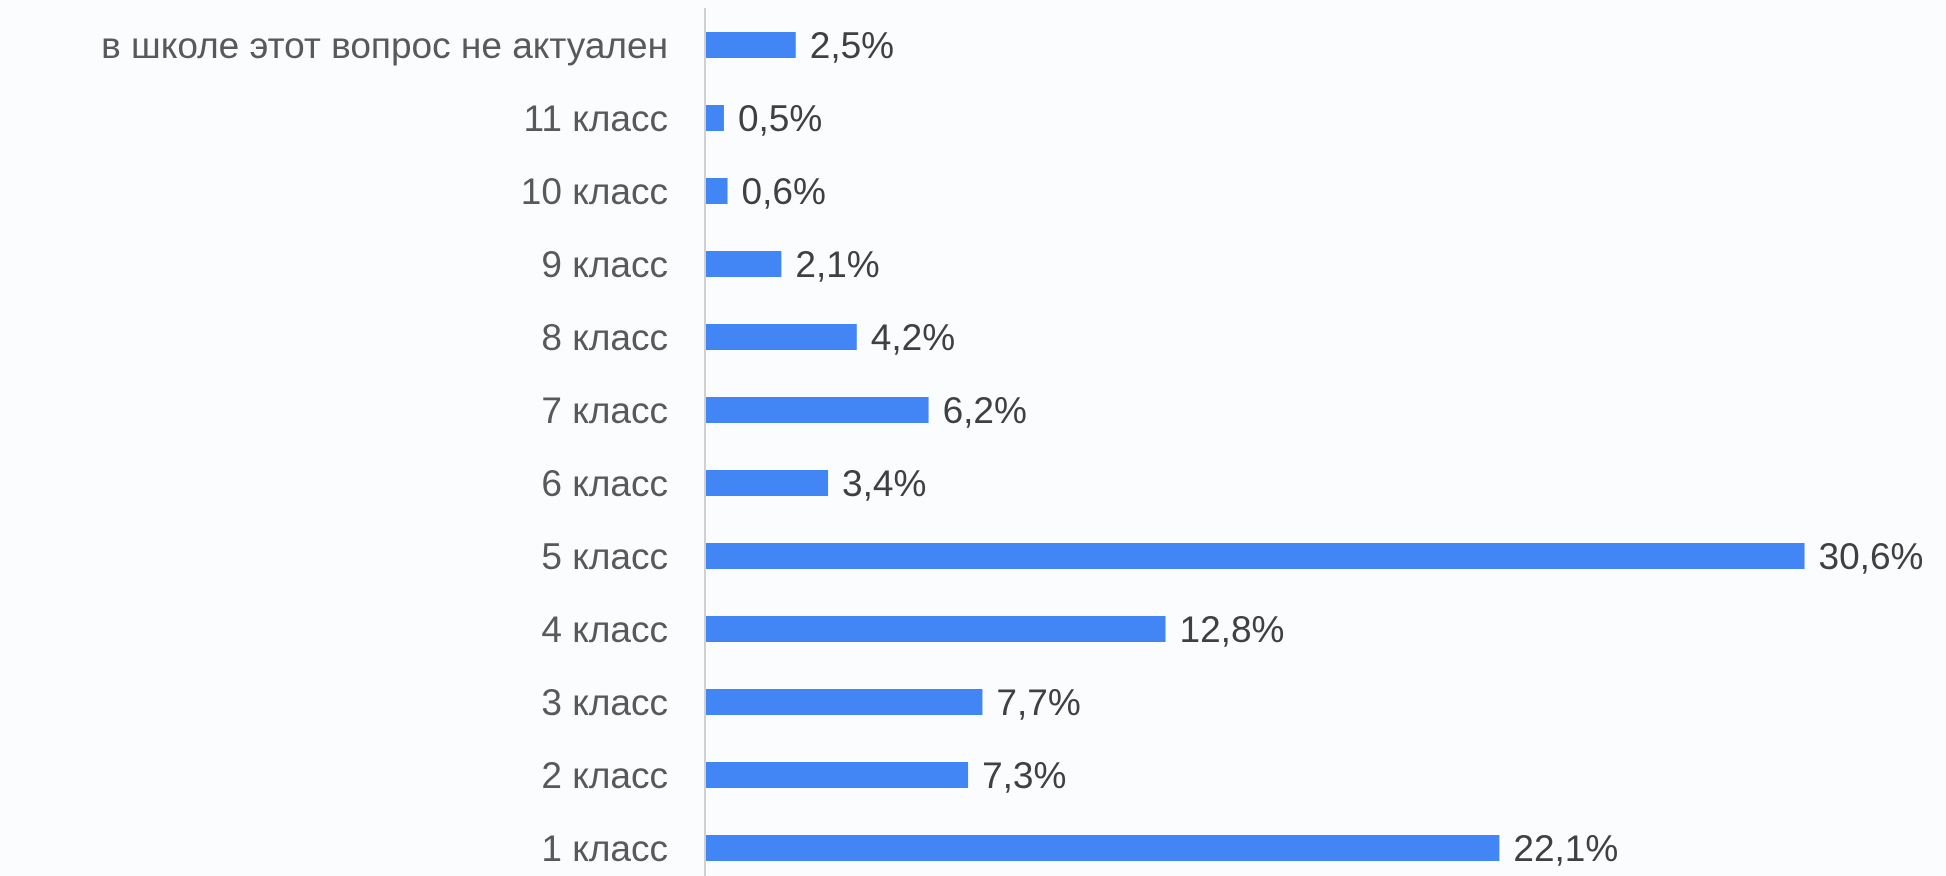 The height and width of the screenshot is (876, 1946). I want to click on category-label: 8 класс, so click(604, 337).